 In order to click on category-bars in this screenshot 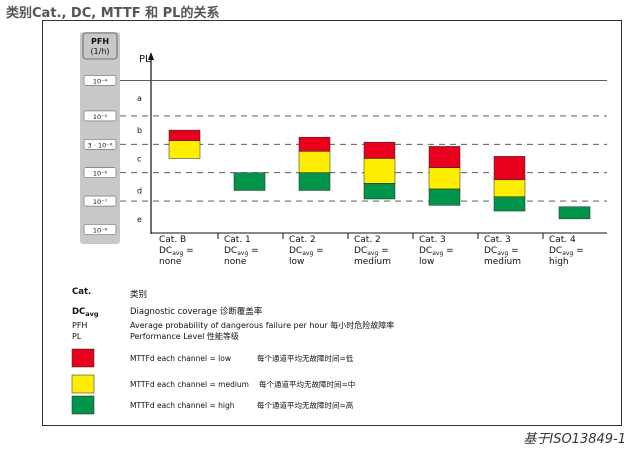, I will do `click(379, 174)`.